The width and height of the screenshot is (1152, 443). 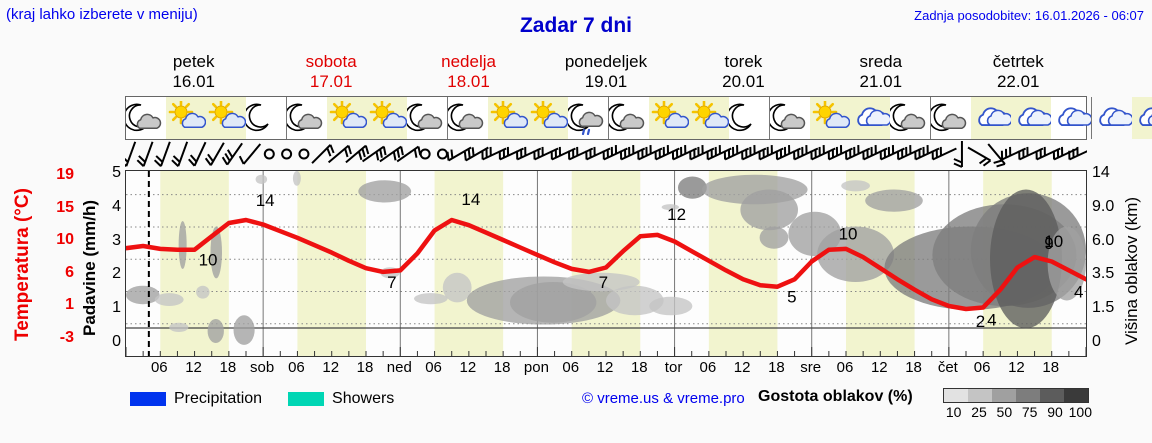 I want to click on icon-day-ponedeljek, so click(x=689, y=118).